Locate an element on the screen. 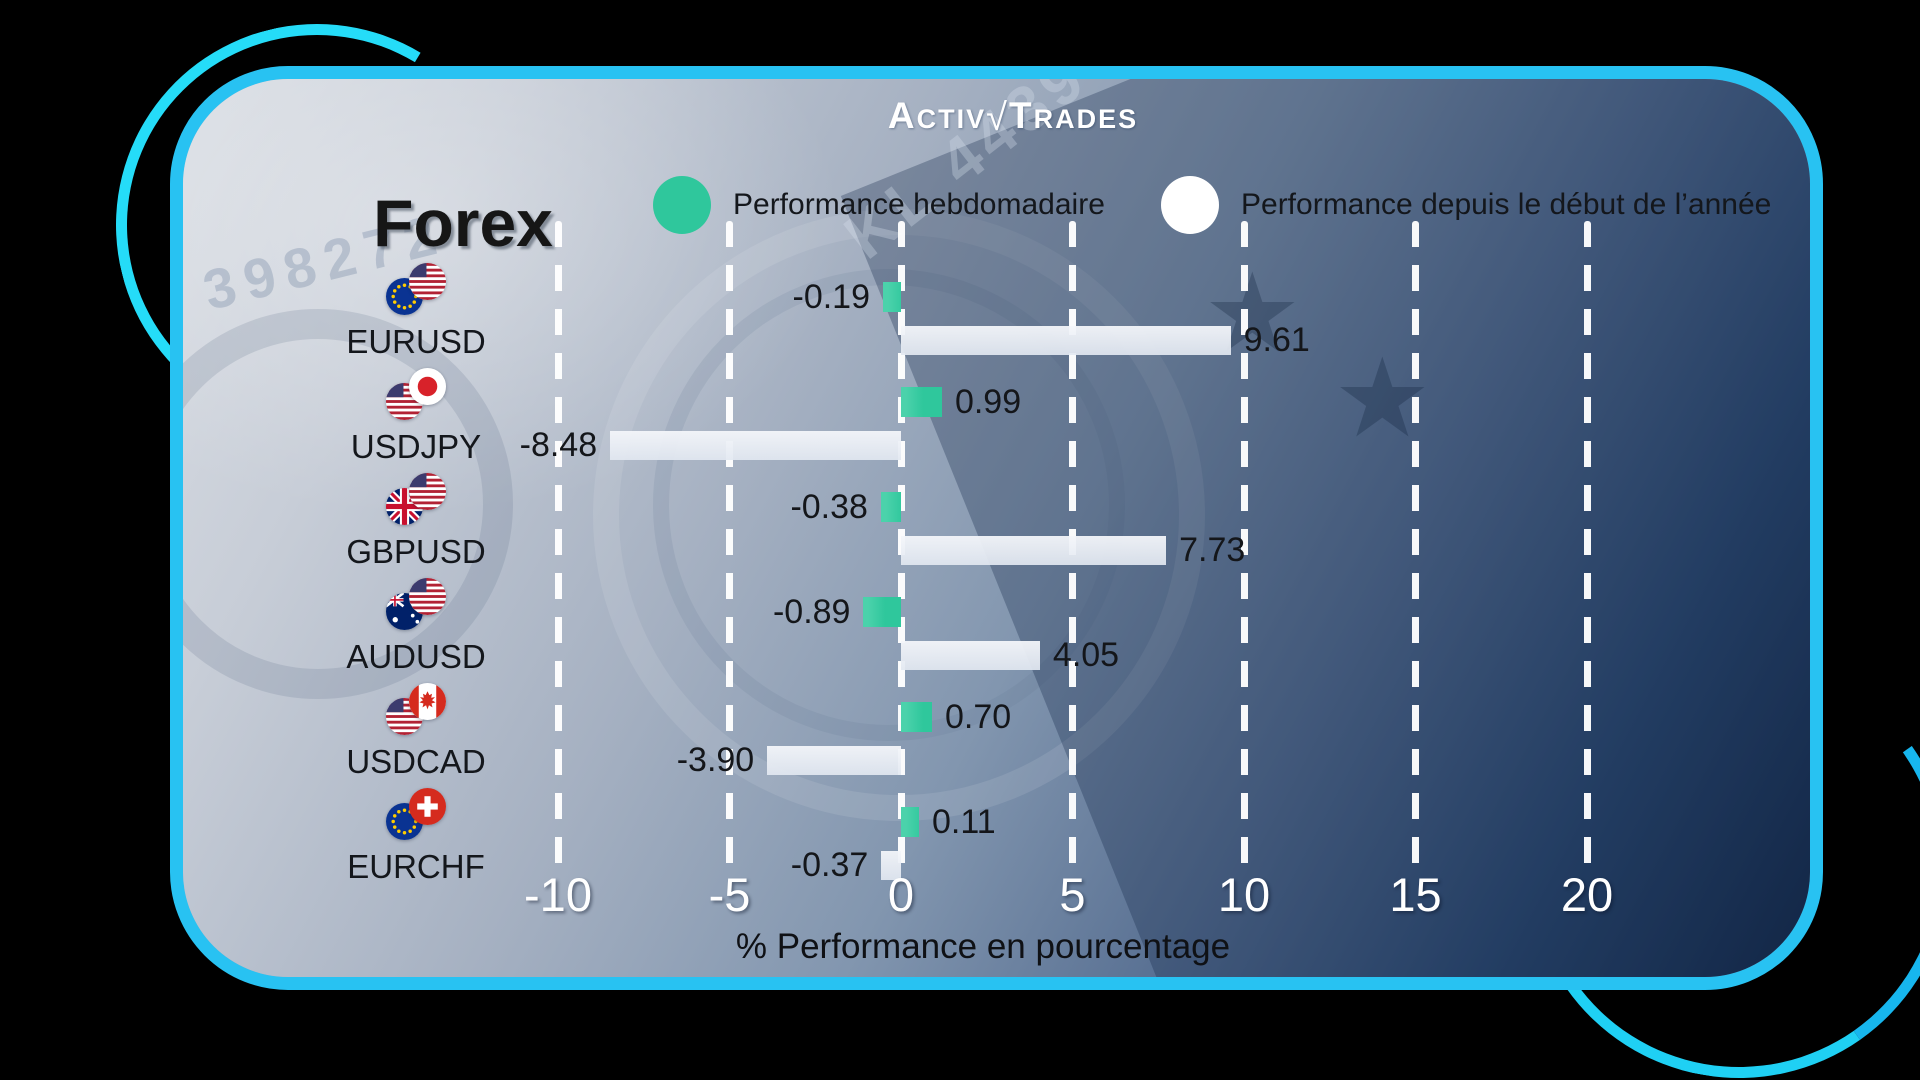 The width and height of the screenshot is (1920, 1080). bar-value-label: -8.48 is located at coordinates (558, 445).